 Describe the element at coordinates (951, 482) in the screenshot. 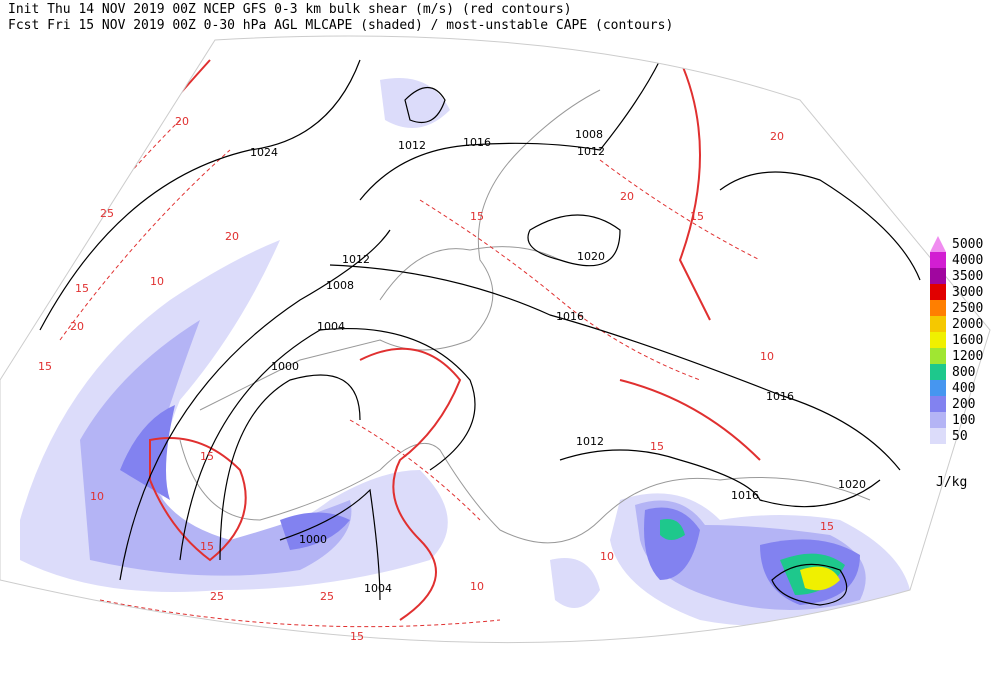

I see `legend-unit: J/kg` at that location.